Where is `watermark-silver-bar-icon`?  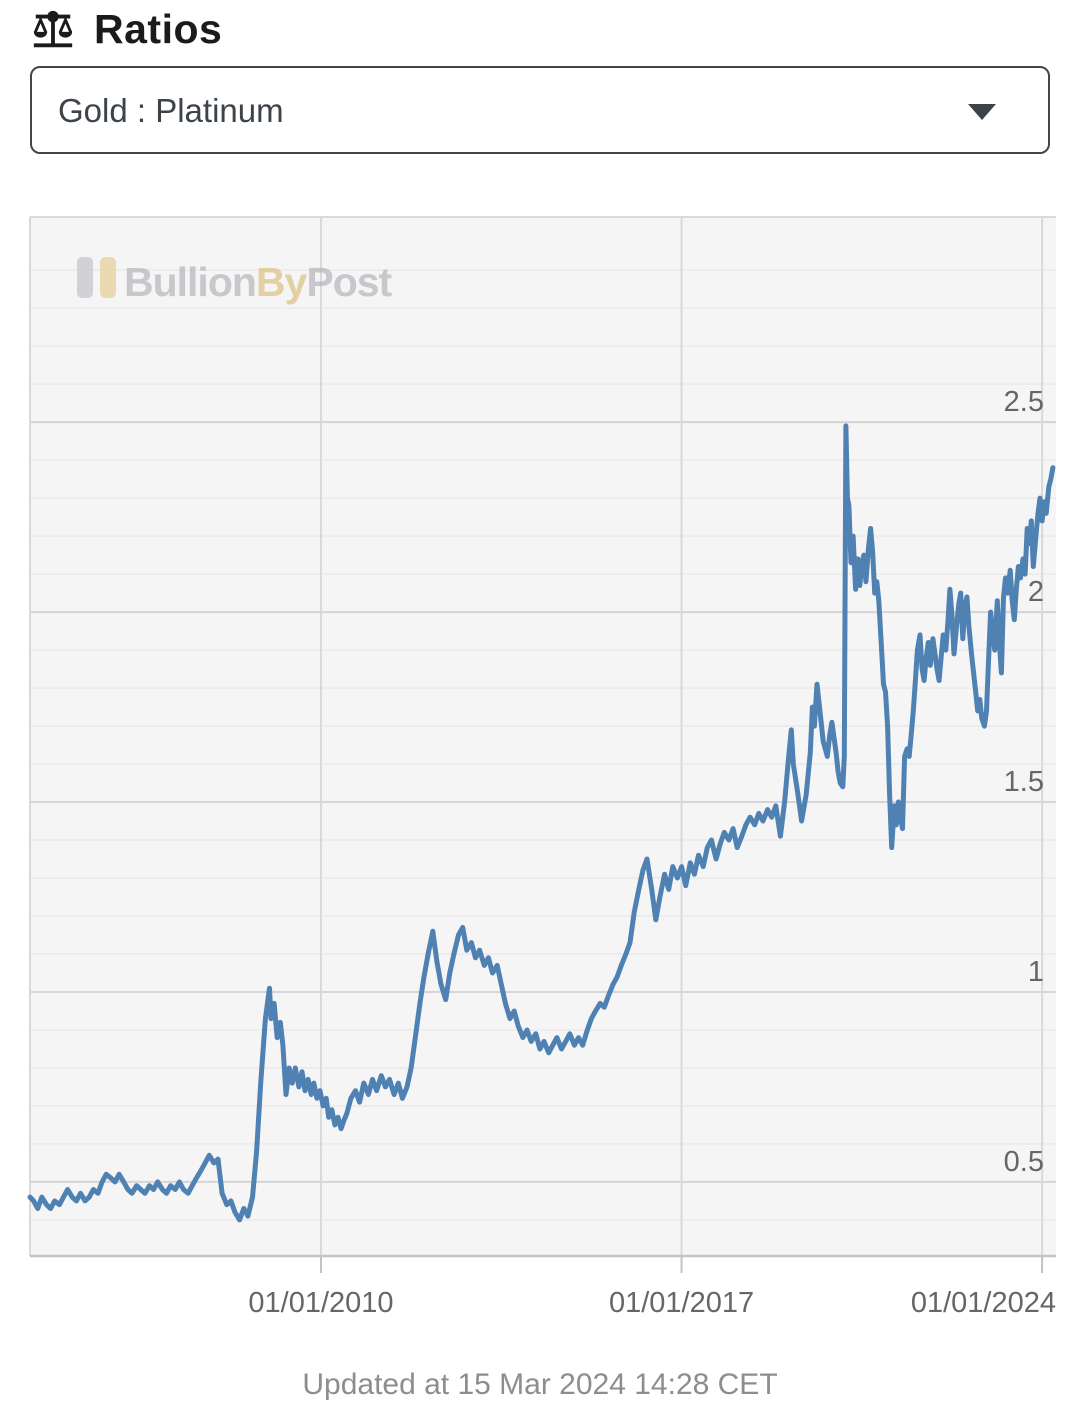 watermark-silver-bar-icon is located at coordinates (85, 277).